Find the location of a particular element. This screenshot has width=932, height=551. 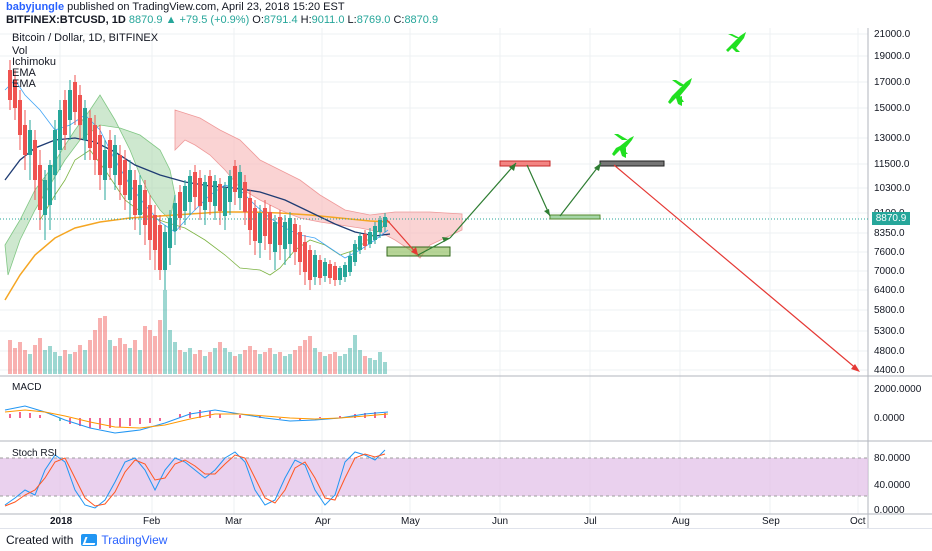

price-tick: 7000.0 is located at coordinates (889, 271).